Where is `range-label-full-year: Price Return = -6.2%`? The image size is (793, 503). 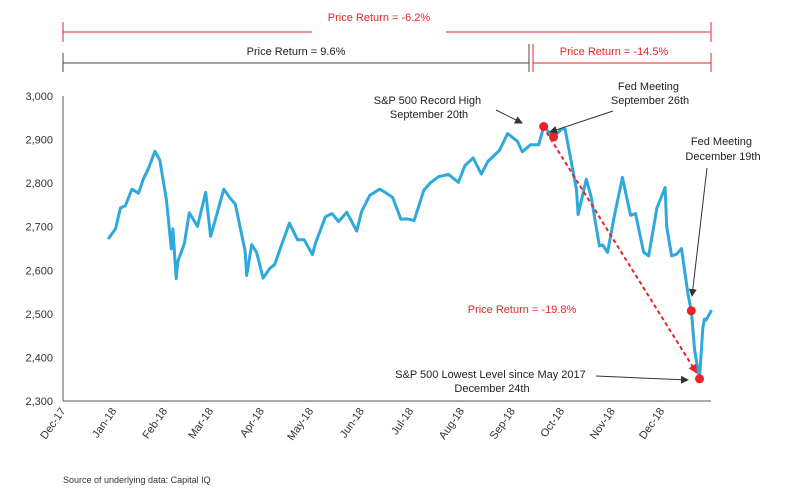 range-label-full-year: Price Return = -6.2% is located at coordinates (379, 18).